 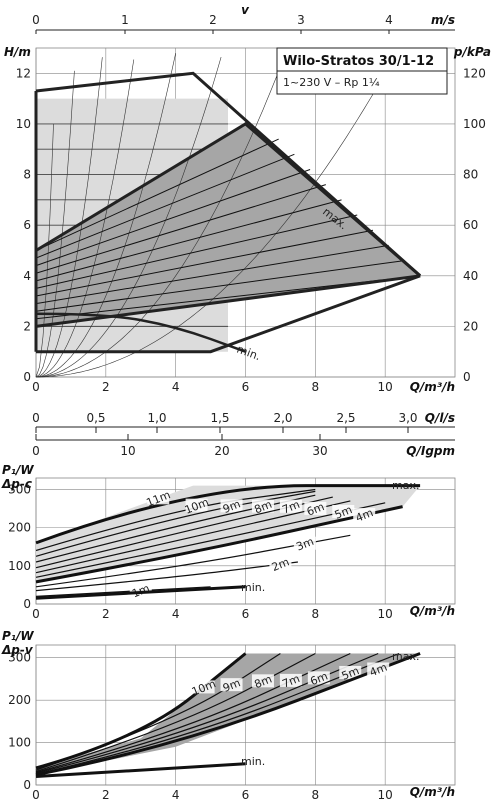 What do you see at coordinates (158, 711) in the screenshot?
I see `pv-curve-9m` at bounding box center [158, 711].